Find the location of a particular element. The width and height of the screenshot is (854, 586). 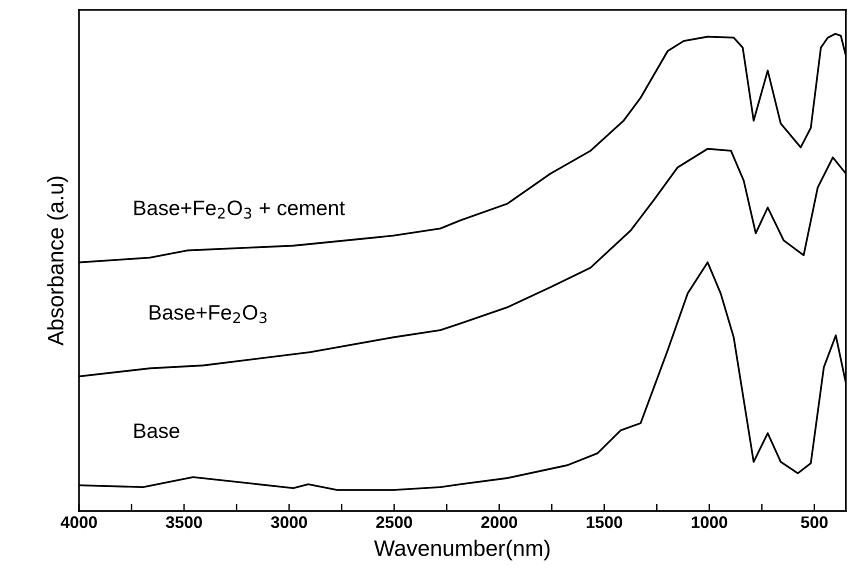

x-tick-label: 3500 is located at coordinates (184, 522).